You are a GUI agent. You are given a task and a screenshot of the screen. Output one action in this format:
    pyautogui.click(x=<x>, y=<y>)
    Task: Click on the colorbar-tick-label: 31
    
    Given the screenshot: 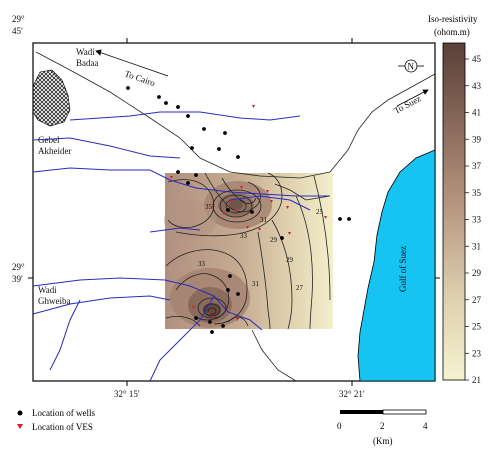 What is the action you would take?
    pyautogui.click(x=476, y=246)
    